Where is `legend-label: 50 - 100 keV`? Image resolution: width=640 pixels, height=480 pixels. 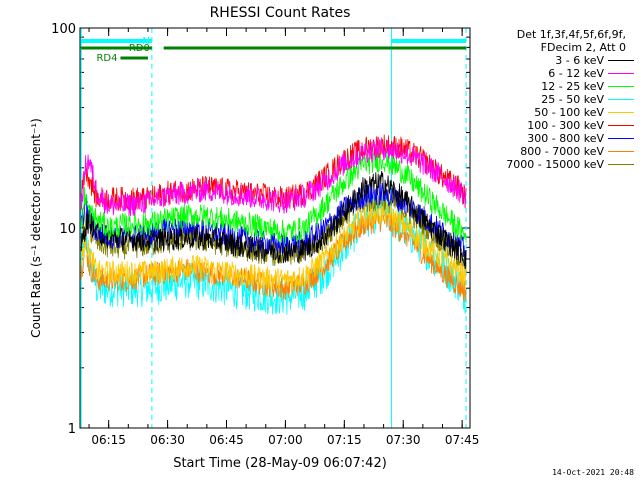
legend-label: 50 - 100 keV is located at coordinates (569, 112).